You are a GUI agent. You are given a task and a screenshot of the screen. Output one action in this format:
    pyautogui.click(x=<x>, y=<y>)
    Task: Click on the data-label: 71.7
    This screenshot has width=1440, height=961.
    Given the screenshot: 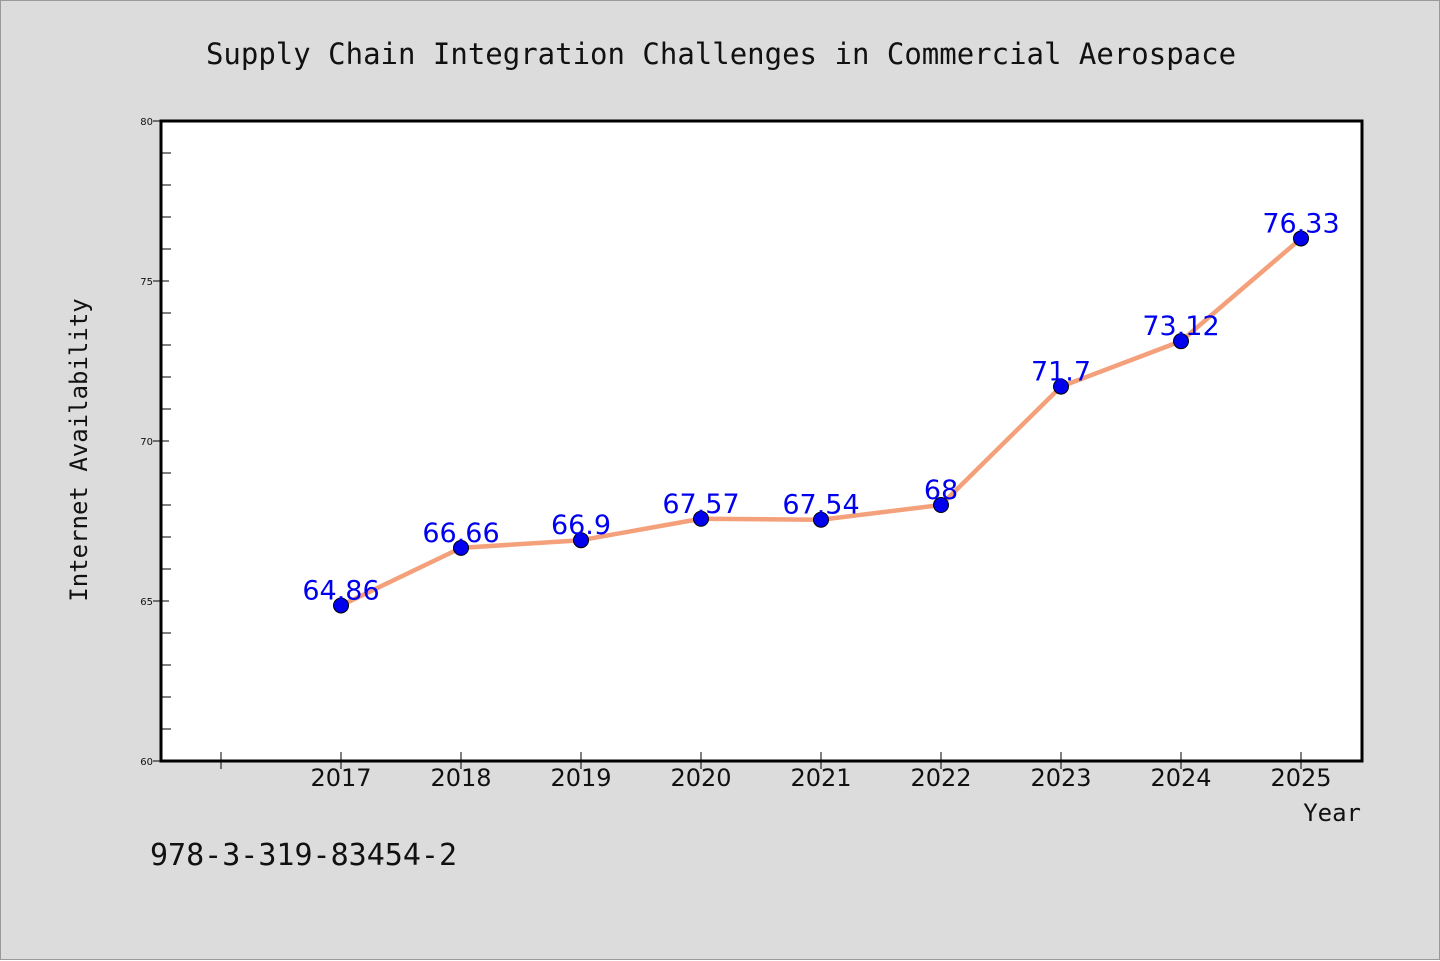 What is the action you would take?
    pyautogui.click(x=1061, y=372)
    